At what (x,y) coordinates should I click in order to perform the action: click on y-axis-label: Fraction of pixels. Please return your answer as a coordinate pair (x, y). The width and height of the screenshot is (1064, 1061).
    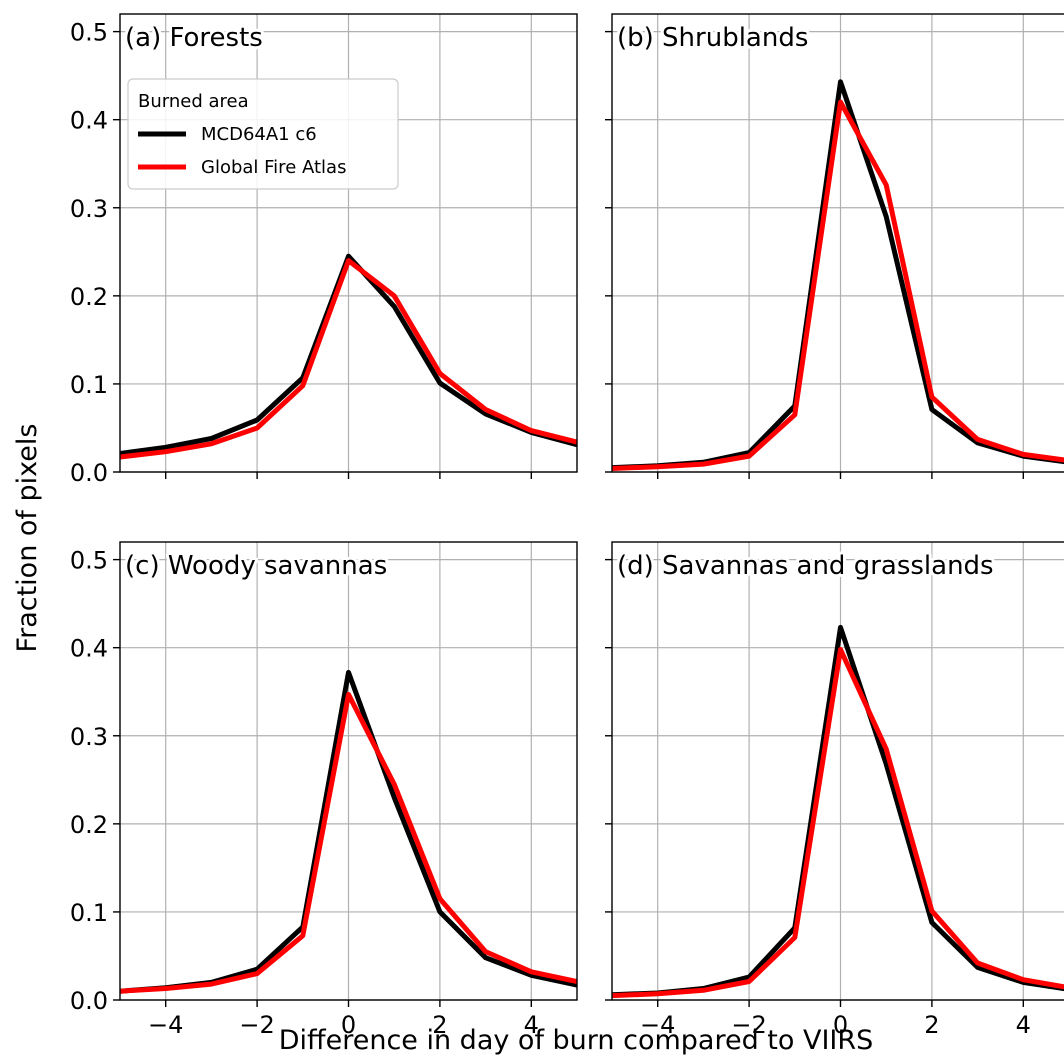
    Looking at the image, I should click on (27, 538).